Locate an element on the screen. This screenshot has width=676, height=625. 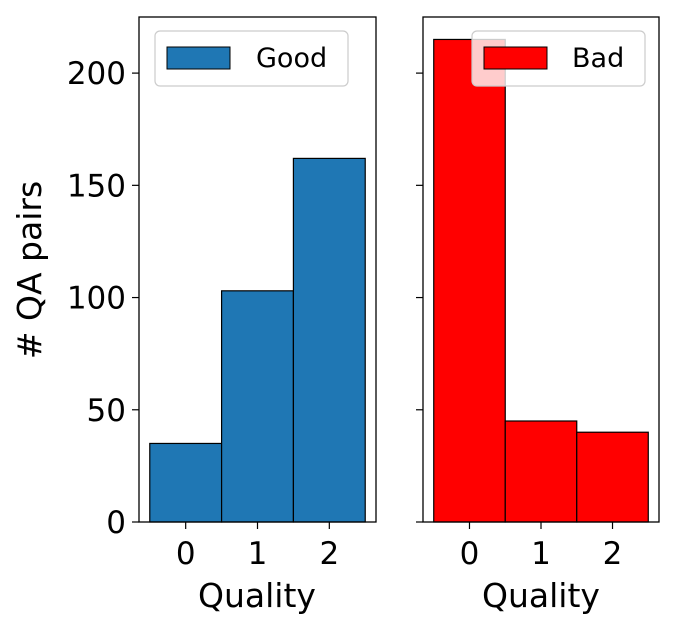
y-tick-label-100: 100 is located at coordinates (96, 299).